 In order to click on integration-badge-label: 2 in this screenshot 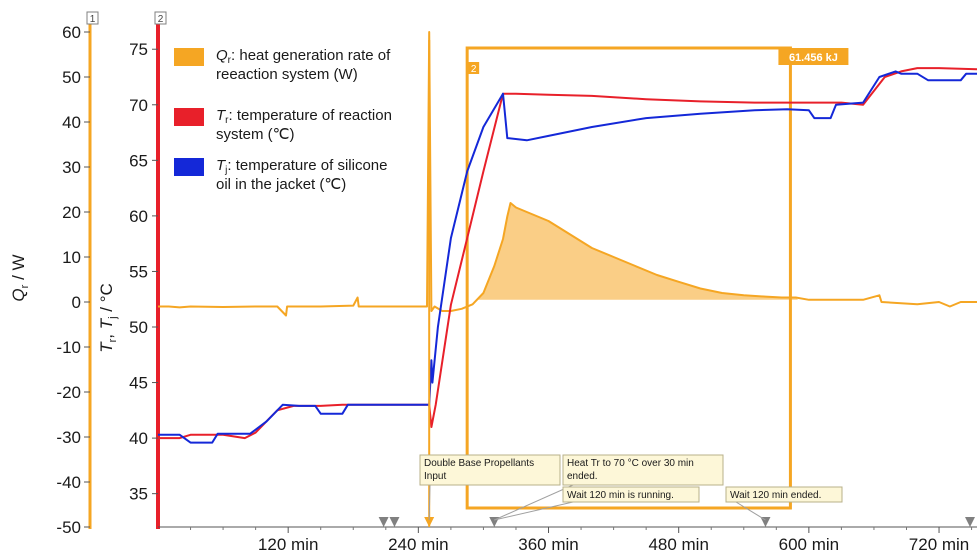, I will do `click(474, 69)`.